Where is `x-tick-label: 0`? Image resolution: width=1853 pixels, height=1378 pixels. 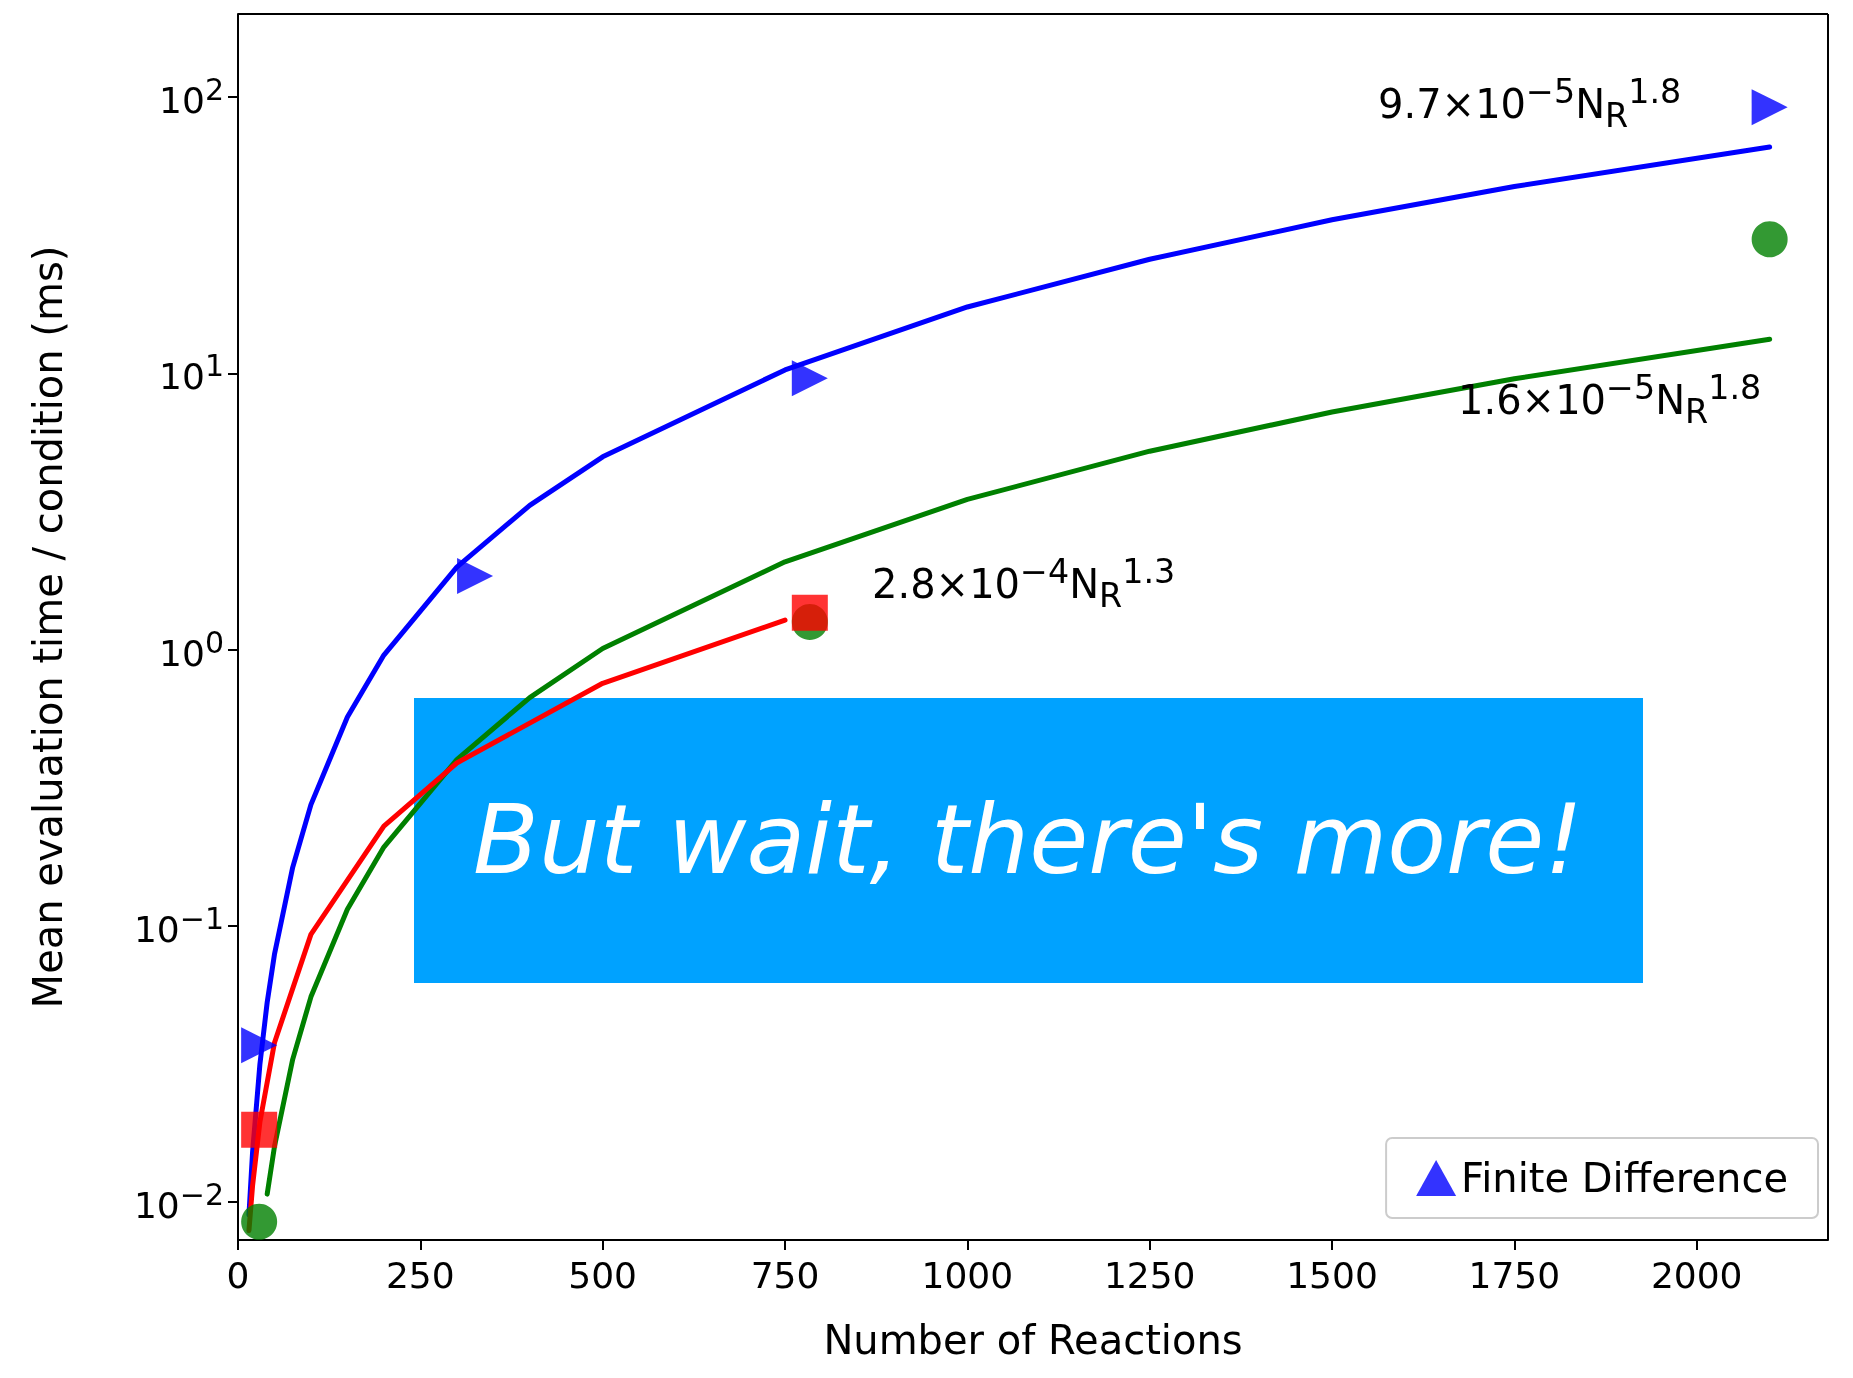
x-tick-label: 0 is located at coordinates (238, 1276).